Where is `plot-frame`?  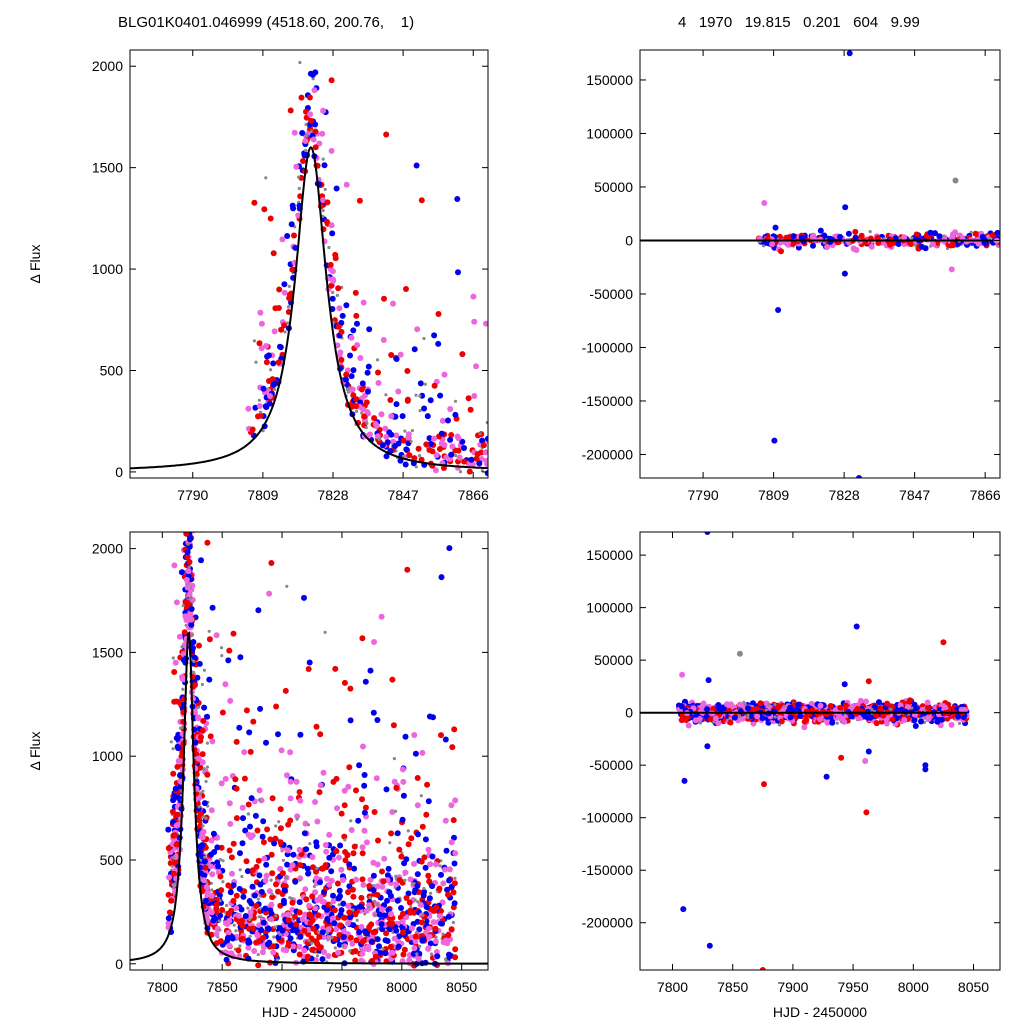 plot-frame is located at coordinates (309, 264).